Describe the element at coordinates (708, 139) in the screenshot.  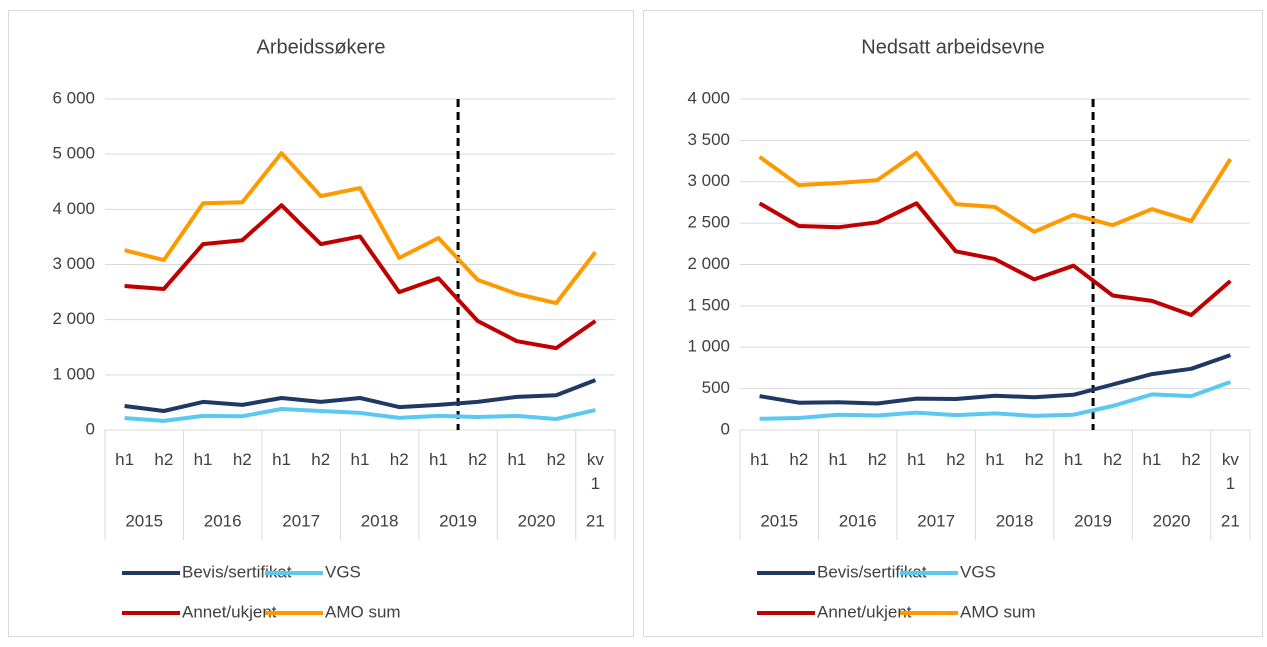
I see `y-tick-label: 3 500` at that location.